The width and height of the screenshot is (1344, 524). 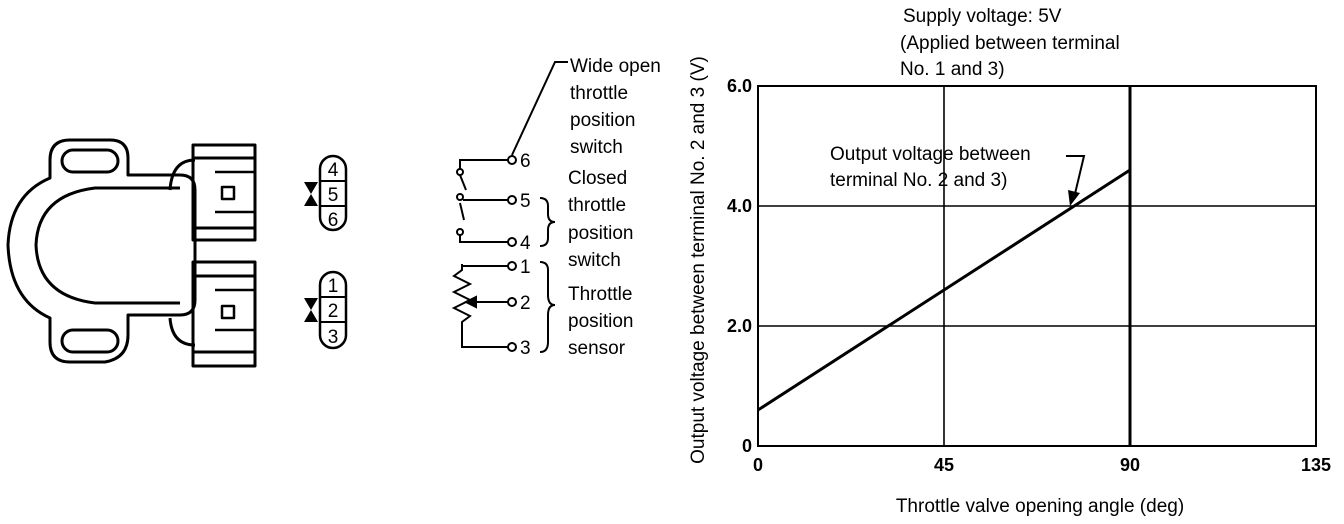 I want to click on sensor-body-drawing, so click(x=131, y=253).